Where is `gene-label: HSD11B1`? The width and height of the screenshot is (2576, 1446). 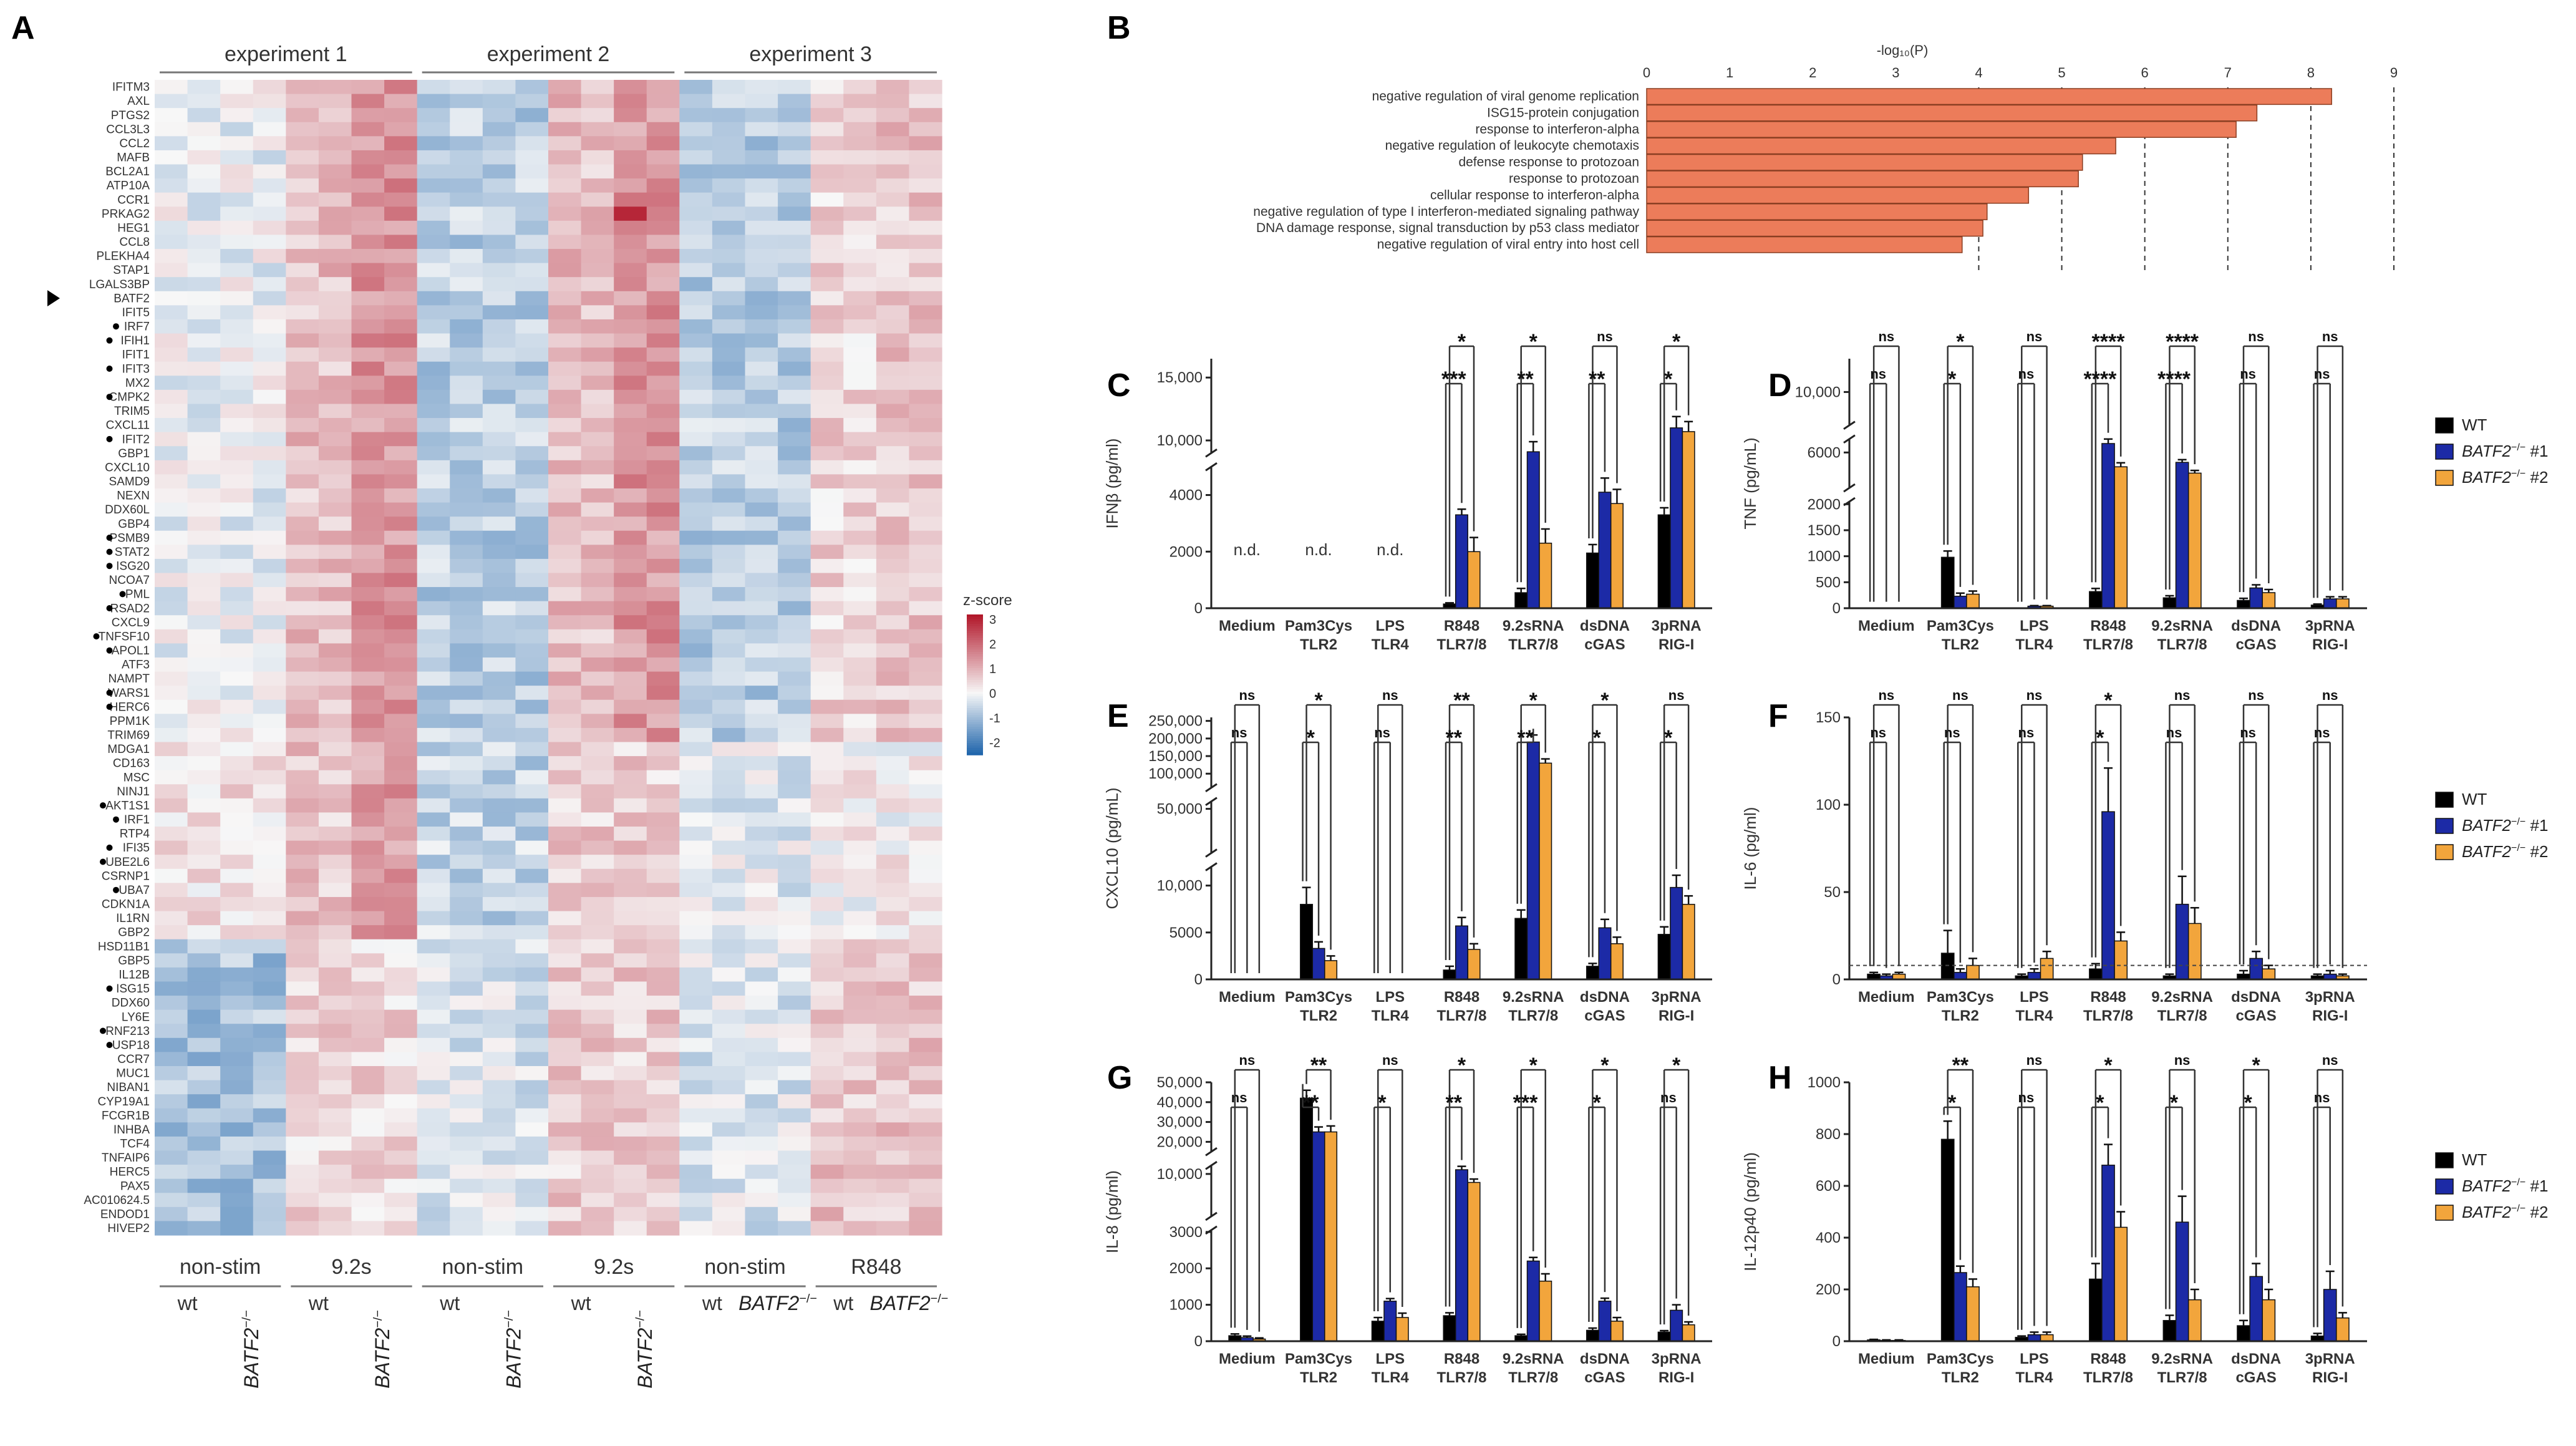
gene-label: HSD11B1 is located at coordinates (124, 946).